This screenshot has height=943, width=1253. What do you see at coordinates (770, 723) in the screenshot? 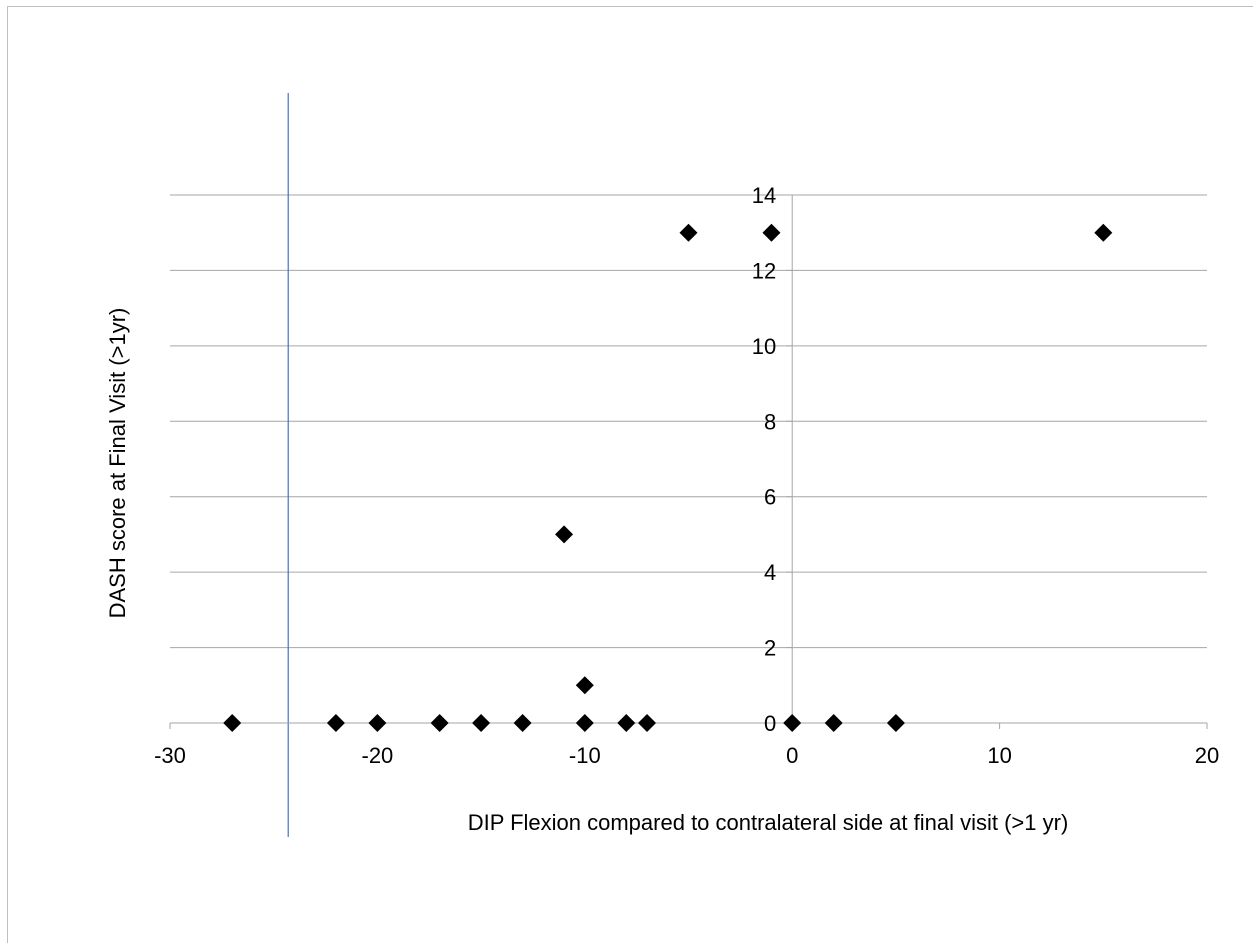
I see `y-tick-label: 0` at bounding box center [770, 723].